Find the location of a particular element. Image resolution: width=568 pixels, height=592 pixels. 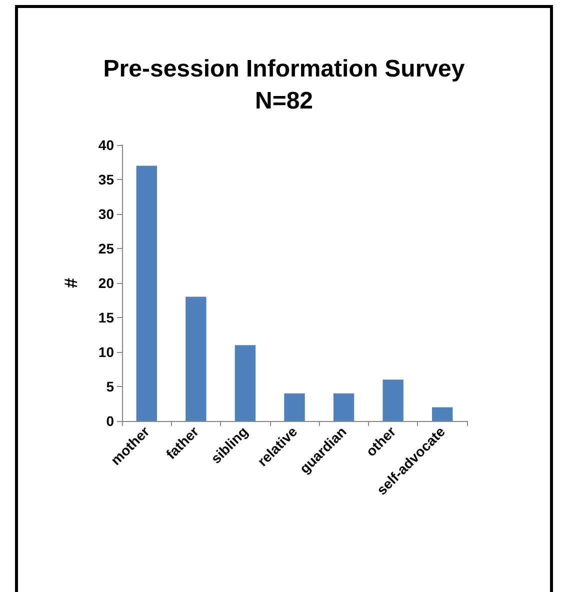

y-axis-title: # is located at coordinates (71, 283).